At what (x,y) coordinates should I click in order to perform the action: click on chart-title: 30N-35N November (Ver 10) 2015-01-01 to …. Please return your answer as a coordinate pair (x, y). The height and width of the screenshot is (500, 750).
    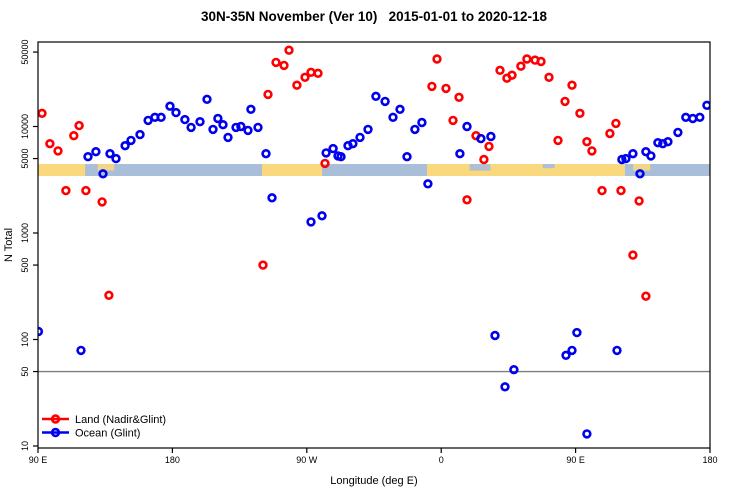
    Looking at the image, I should click on (374, 16).